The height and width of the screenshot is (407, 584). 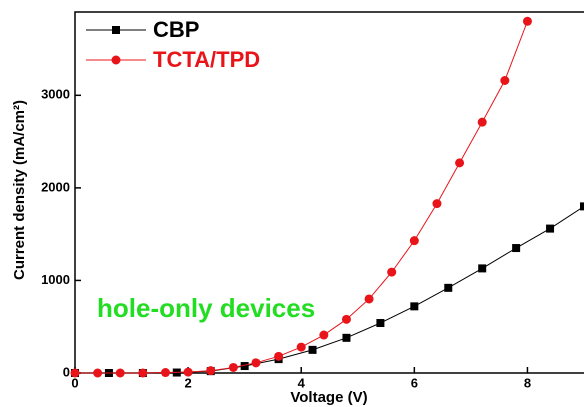 What do you see at coordinates (176, 29) in the screenshot?
I see `legend-label: CBP` at bounding box center [176, 29].